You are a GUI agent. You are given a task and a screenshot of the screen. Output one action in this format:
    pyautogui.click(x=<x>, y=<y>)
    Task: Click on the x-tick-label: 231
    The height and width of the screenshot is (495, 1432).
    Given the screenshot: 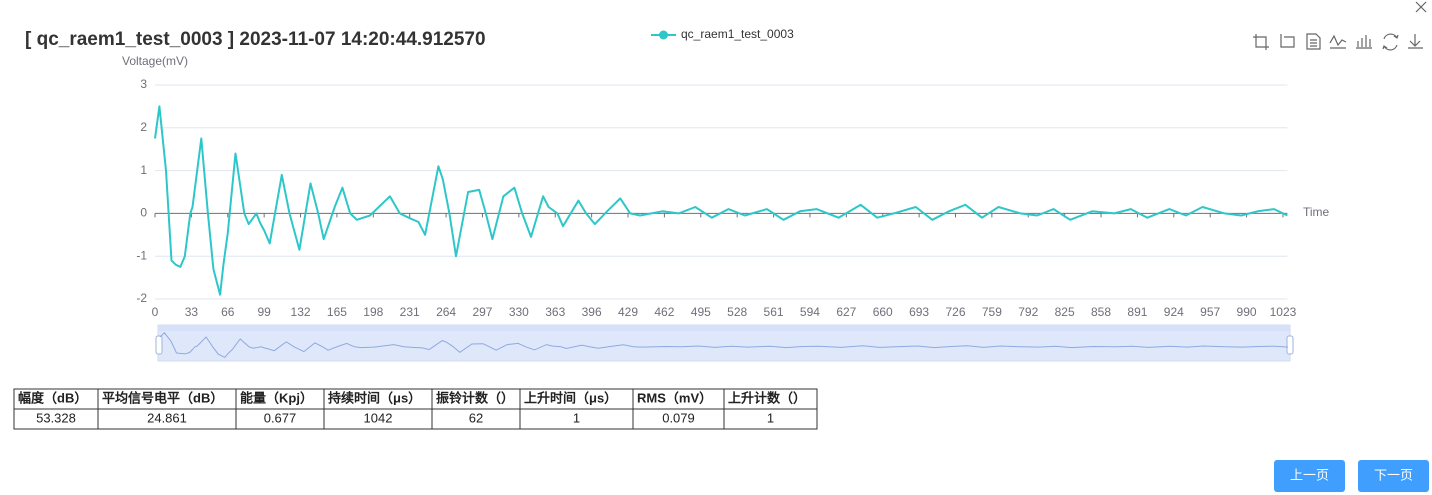 What is the action you would take?
    pyautogui.click(x=410, y=312)
    